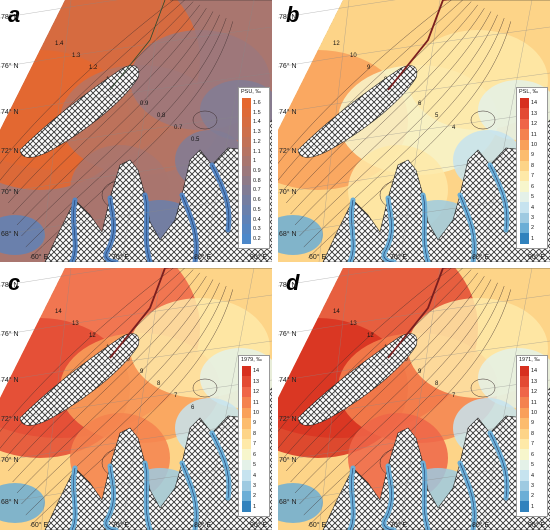  I want to click on colorbar-tick-label: 1.4, so click(257, 122).